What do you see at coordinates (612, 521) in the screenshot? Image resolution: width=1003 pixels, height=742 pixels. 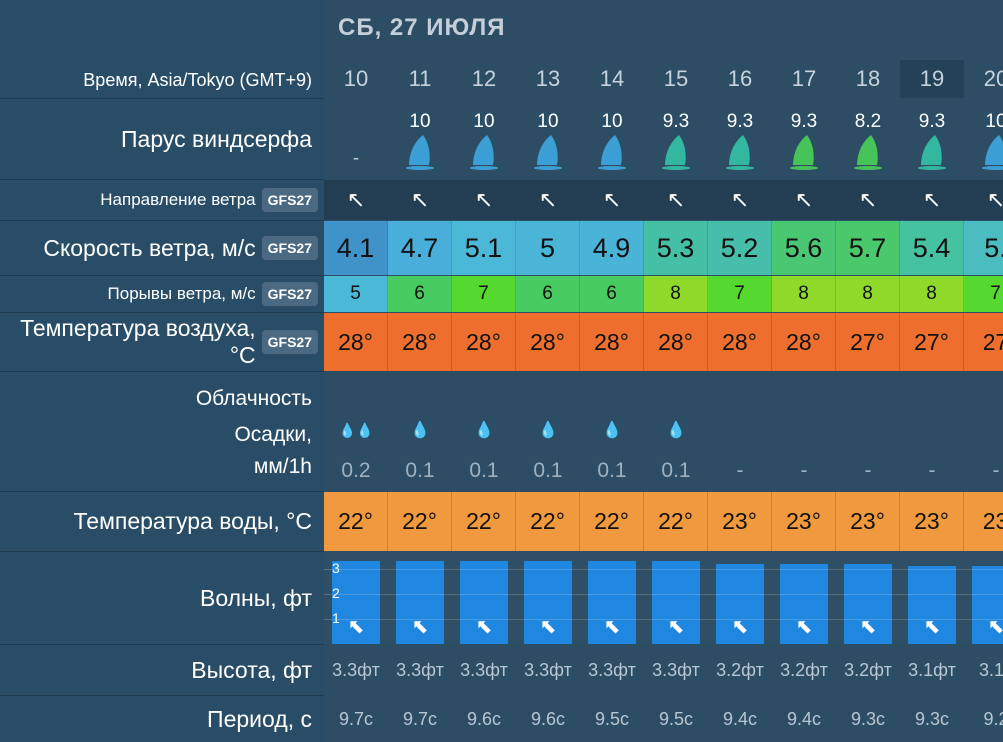 I see `water-temperature-cell: 22°` at bounding box center [612, 521].